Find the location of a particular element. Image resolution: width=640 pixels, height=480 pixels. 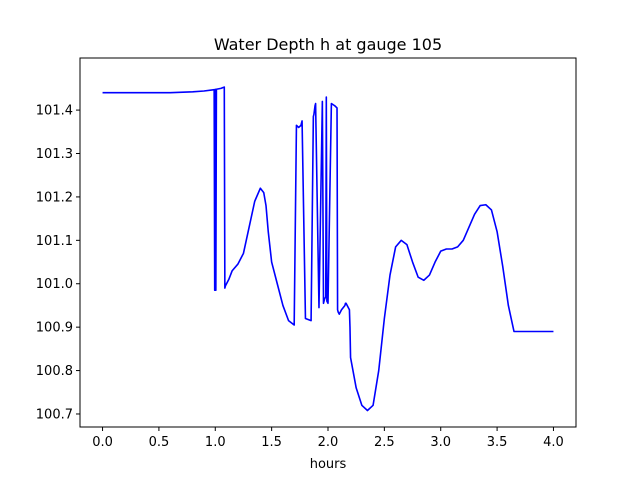

x-tick-label: 2.5 is located at coordinates (384, 442).